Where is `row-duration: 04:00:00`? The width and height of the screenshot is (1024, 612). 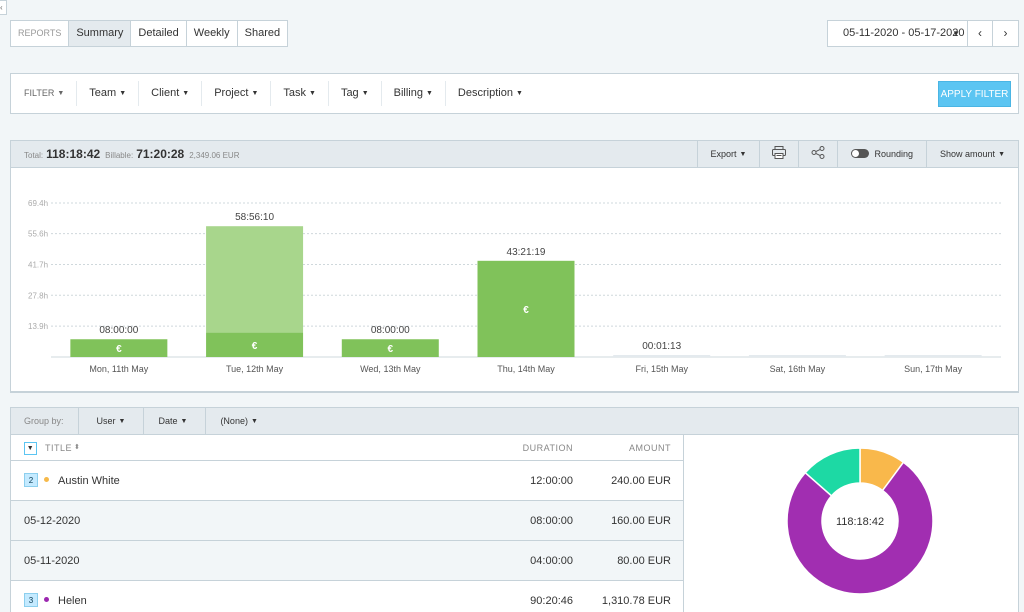 row-duration: 04:00:00 is located at coordinates (551, 561).